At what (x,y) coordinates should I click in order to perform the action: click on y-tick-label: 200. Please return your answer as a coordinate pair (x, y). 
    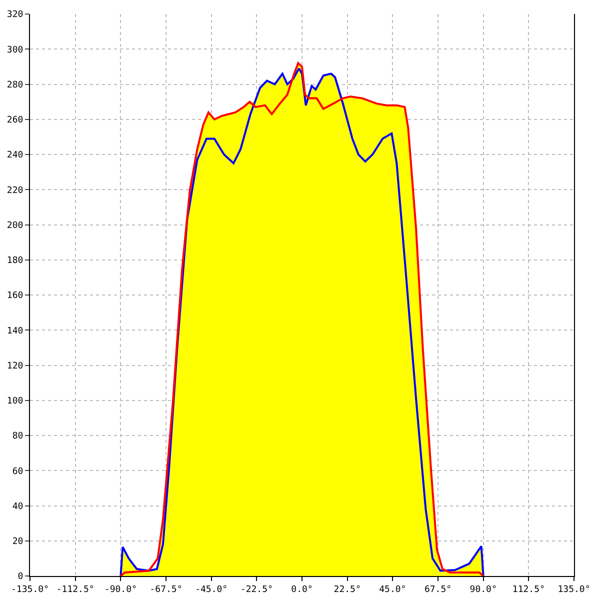
    Looking at the image, I should click on (15, 225).